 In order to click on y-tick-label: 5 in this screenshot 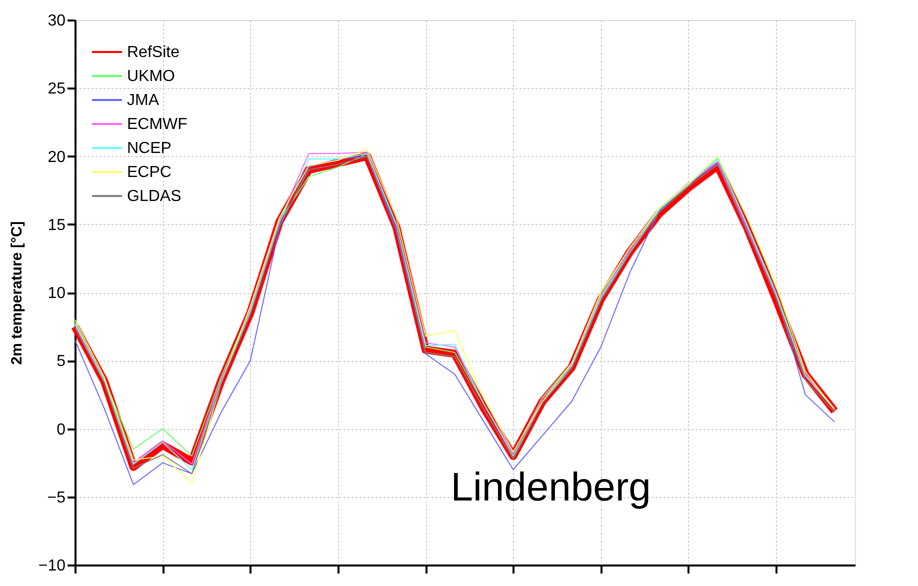, I will do `click(61, 361)`.